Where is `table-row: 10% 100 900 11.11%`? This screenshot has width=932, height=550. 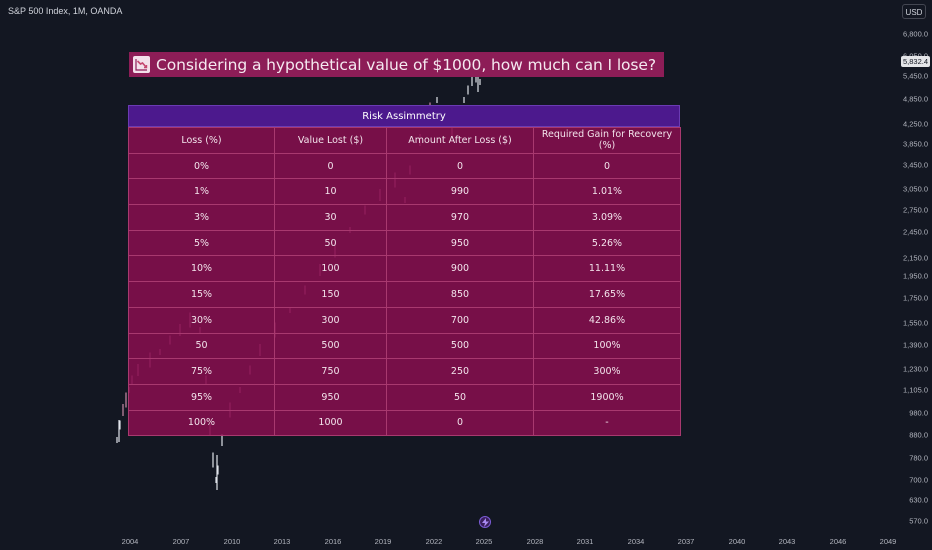 table-row: 10% 100 900 11.11% is located at coordinates (404, 269).